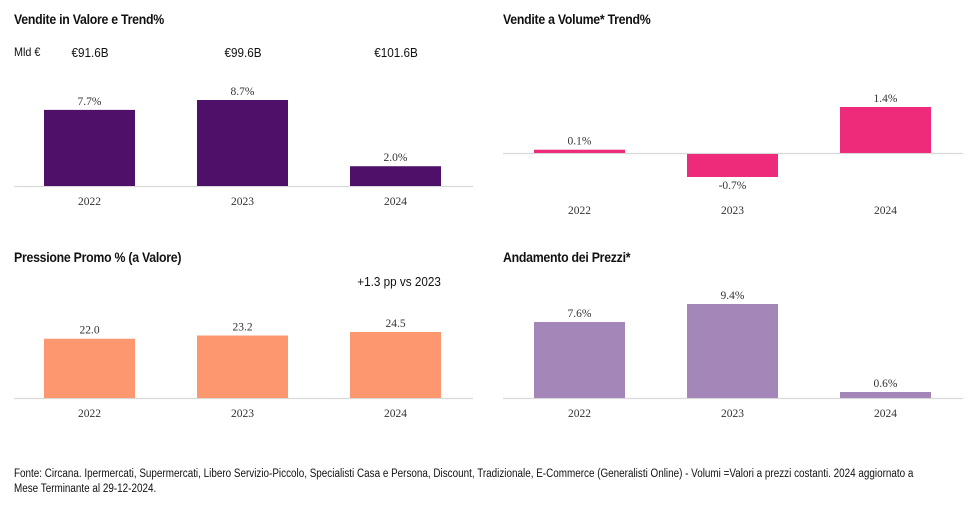 The width and height of the screenshot is (974, 508). What do you see at coordinates (89, 202) in the screenshot?
I see `x-tick-label-valore-2022: 2022` at bounding box center [89, 202].